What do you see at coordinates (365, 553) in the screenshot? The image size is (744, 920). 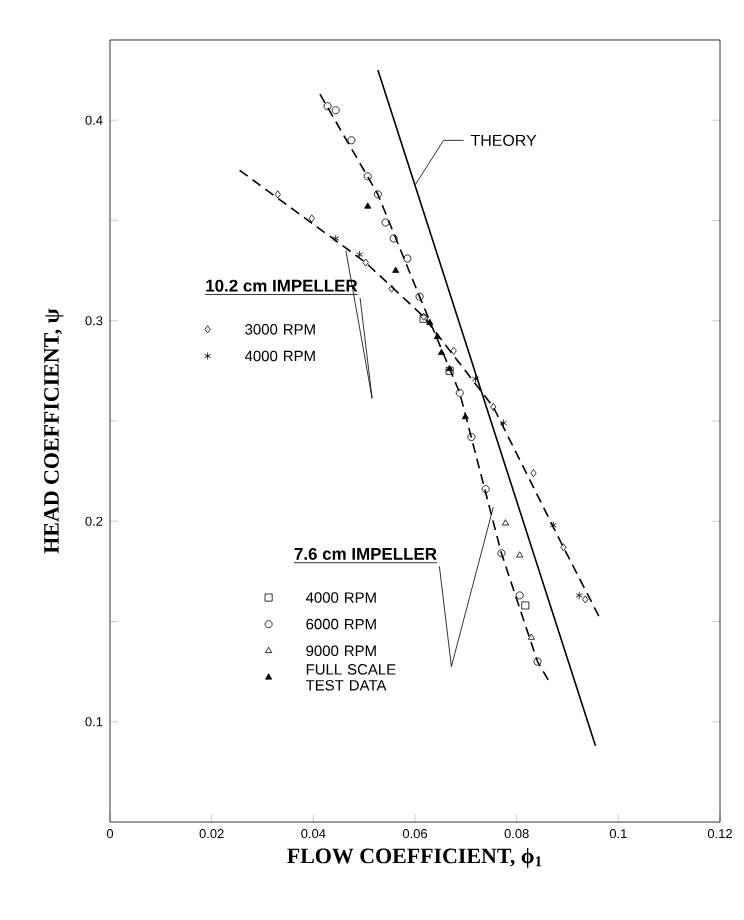 I see `annotation: 7.6 cm IMPELLER` at bounding box center [365, 553].